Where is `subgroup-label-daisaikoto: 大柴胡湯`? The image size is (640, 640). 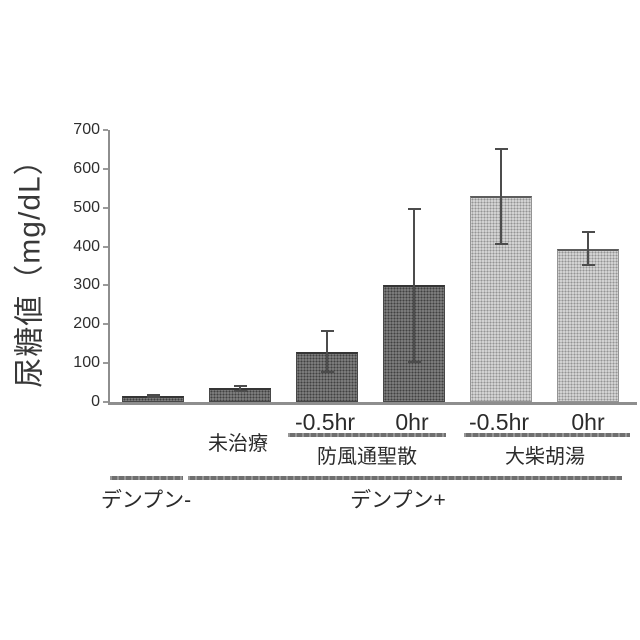 subgroup-label-daisaikoto: 大柴胡湯 is located at coordinates (545, 457).